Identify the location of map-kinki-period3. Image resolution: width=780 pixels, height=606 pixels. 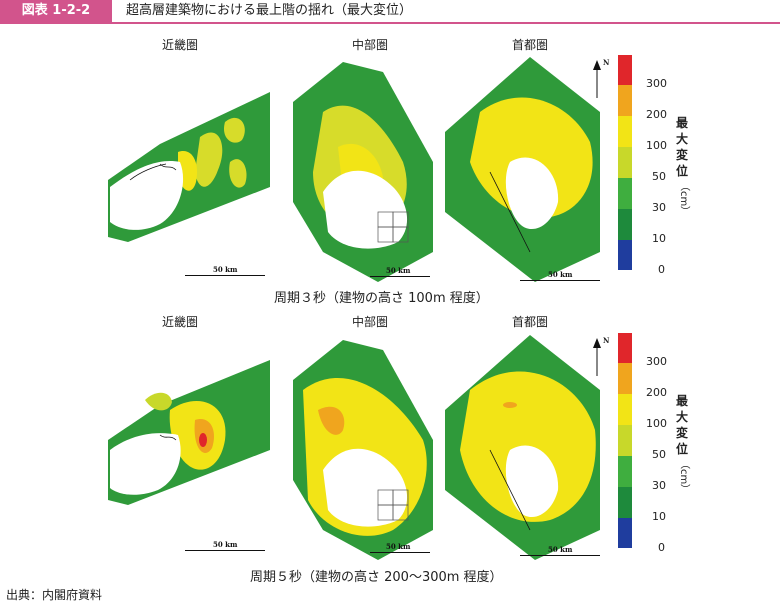
(189, 167).